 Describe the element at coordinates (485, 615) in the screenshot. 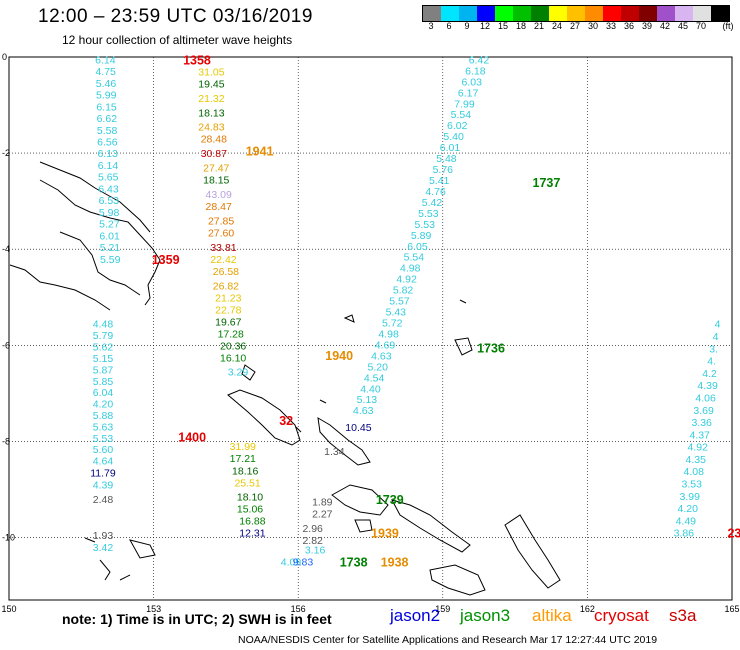

I see `mission-jason3: jason3` at that location.